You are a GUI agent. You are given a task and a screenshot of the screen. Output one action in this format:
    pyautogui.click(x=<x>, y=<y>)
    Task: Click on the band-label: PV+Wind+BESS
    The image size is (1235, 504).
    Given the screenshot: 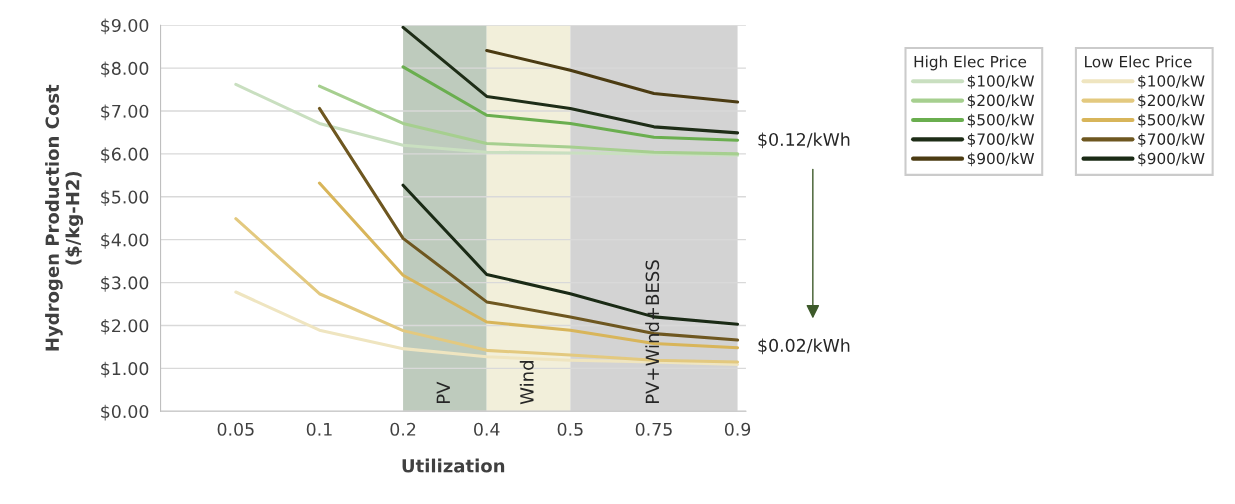 What is the action you would take?
    pyautogui.click(x=652, y=332)
    